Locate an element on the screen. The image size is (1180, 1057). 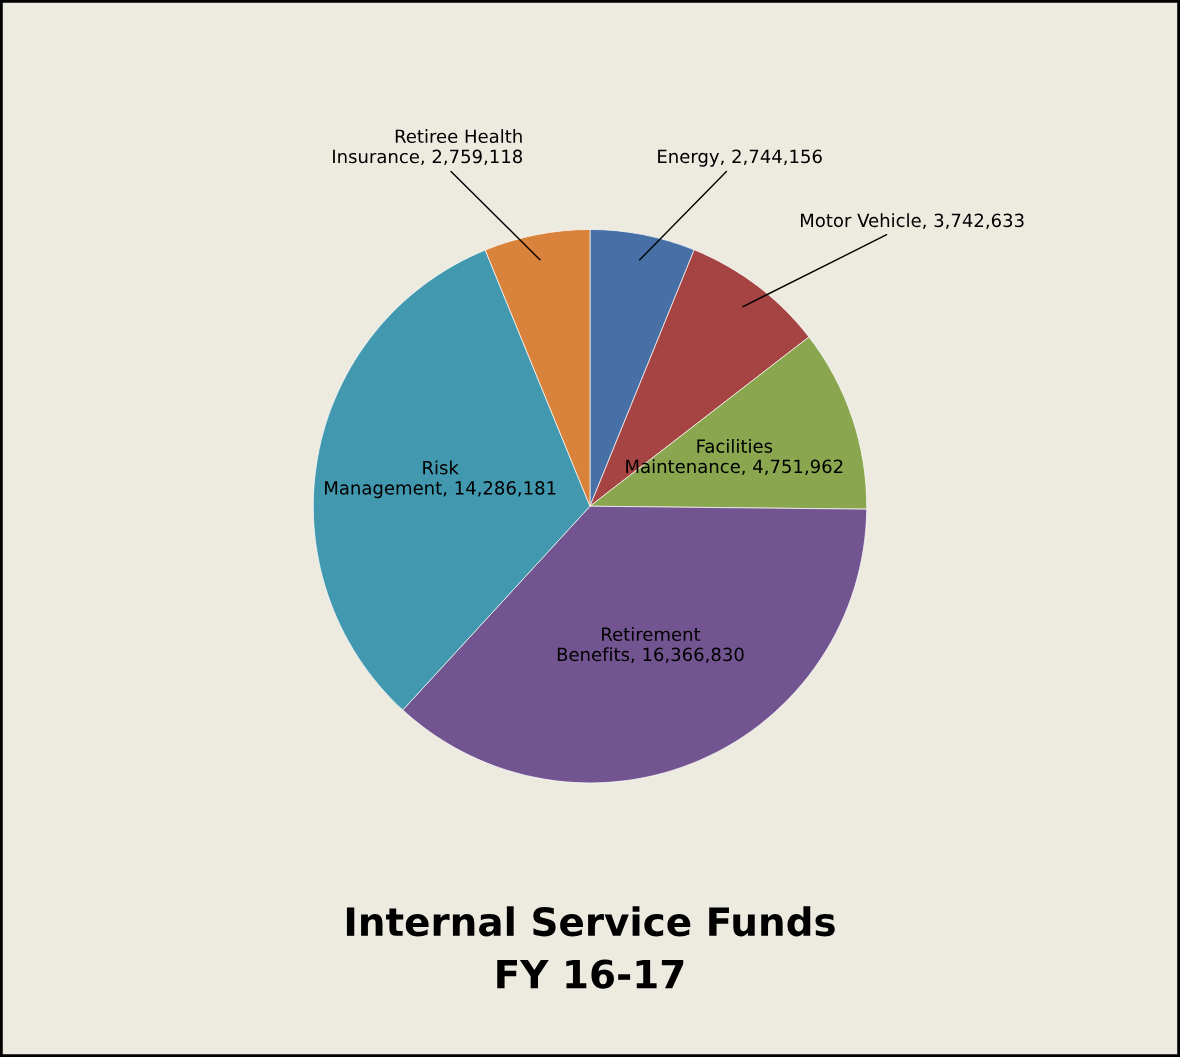
slice-label: Motor Vehicle, 3,742,633 is located at coordinates (912, 221).